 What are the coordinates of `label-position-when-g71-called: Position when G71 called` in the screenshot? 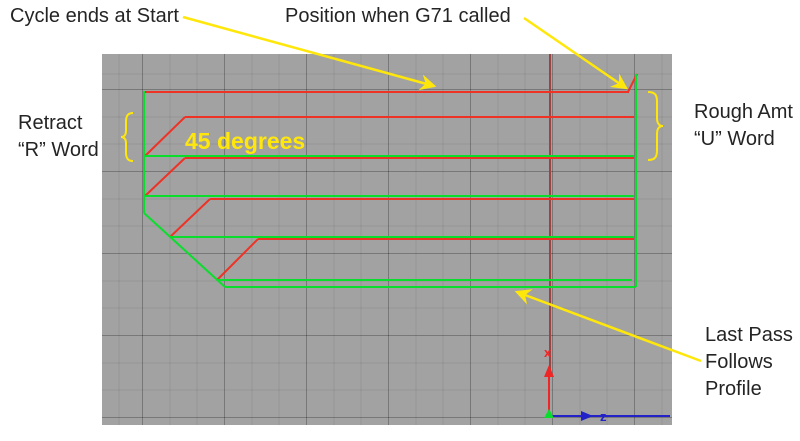 It's located at (398, 16).